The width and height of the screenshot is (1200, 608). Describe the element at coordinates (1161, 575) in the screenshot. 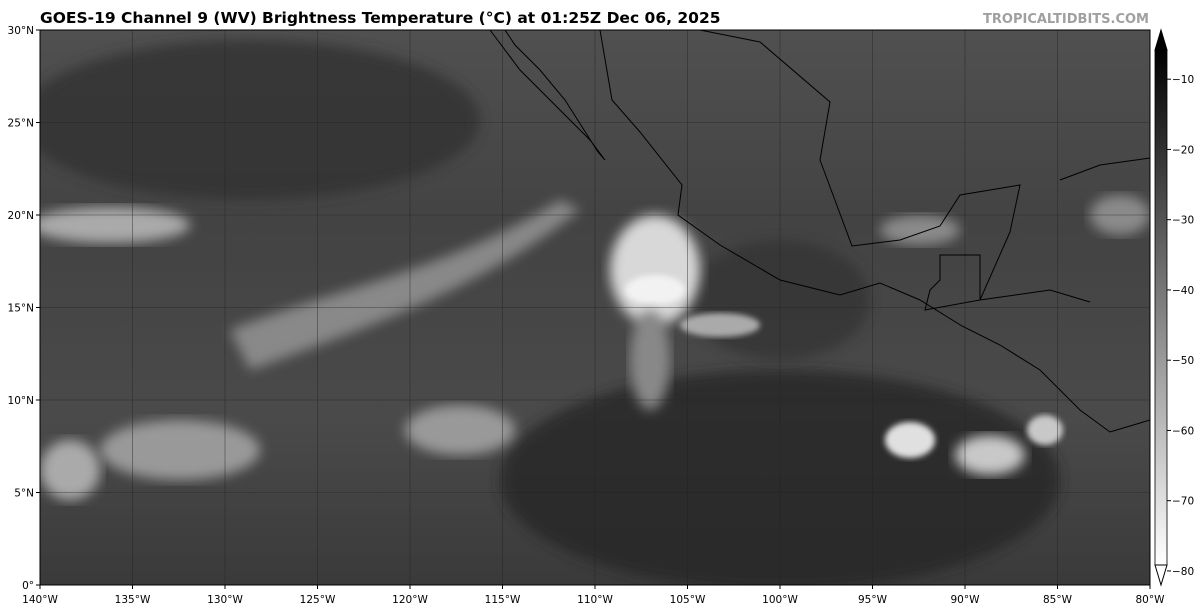

I see `colorbar-extend-min` at that location.